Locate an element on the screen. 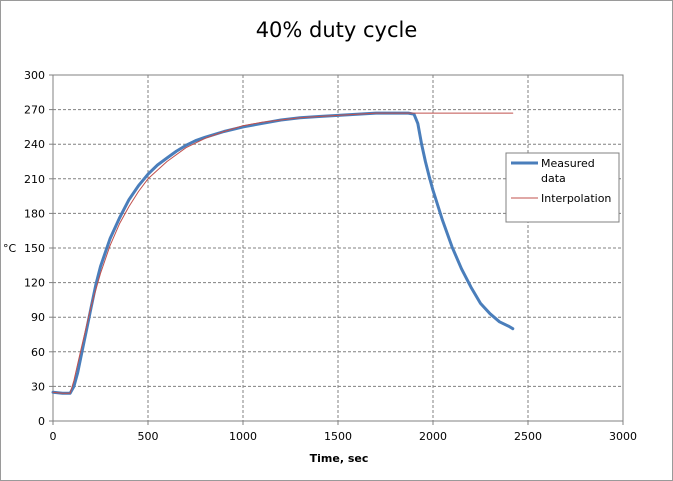 The width and height of the screenshot is (673, 481). x-tick-label: 1000 is located at coordinates (243, 436).